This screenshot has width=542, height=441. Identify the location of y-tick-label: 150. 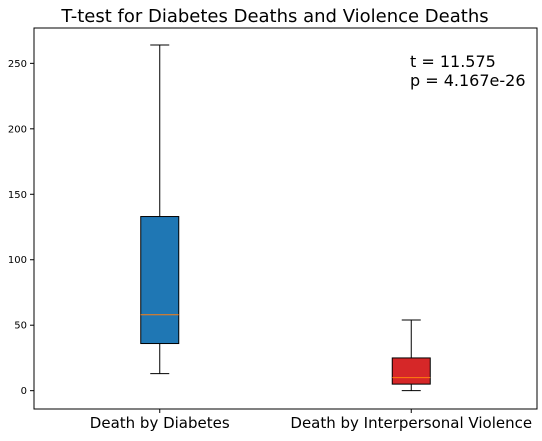
(17, 195).